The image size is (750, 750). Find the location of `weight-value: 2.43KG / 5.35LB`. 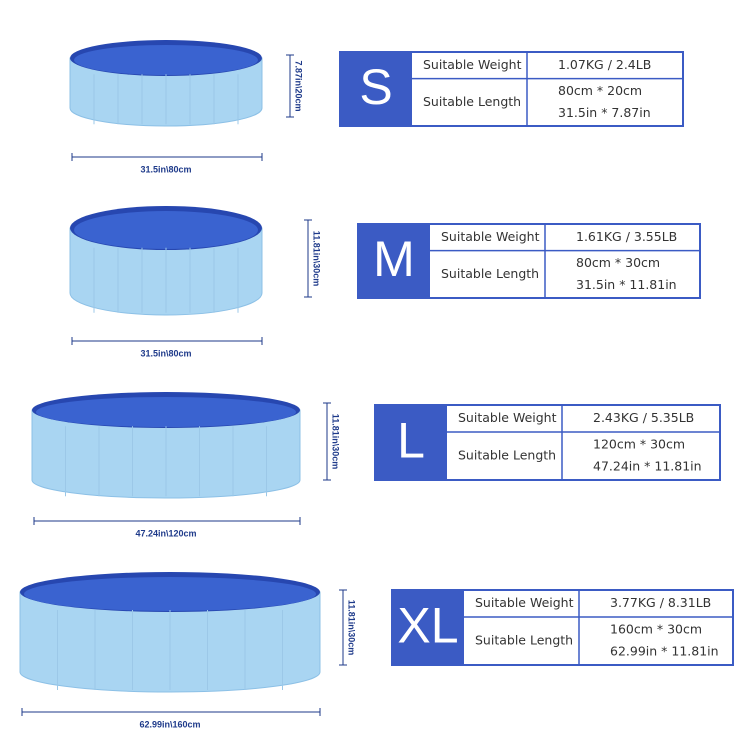

weight-value: 2.43KG / 5.35LB is located at coordinates (643, 417).